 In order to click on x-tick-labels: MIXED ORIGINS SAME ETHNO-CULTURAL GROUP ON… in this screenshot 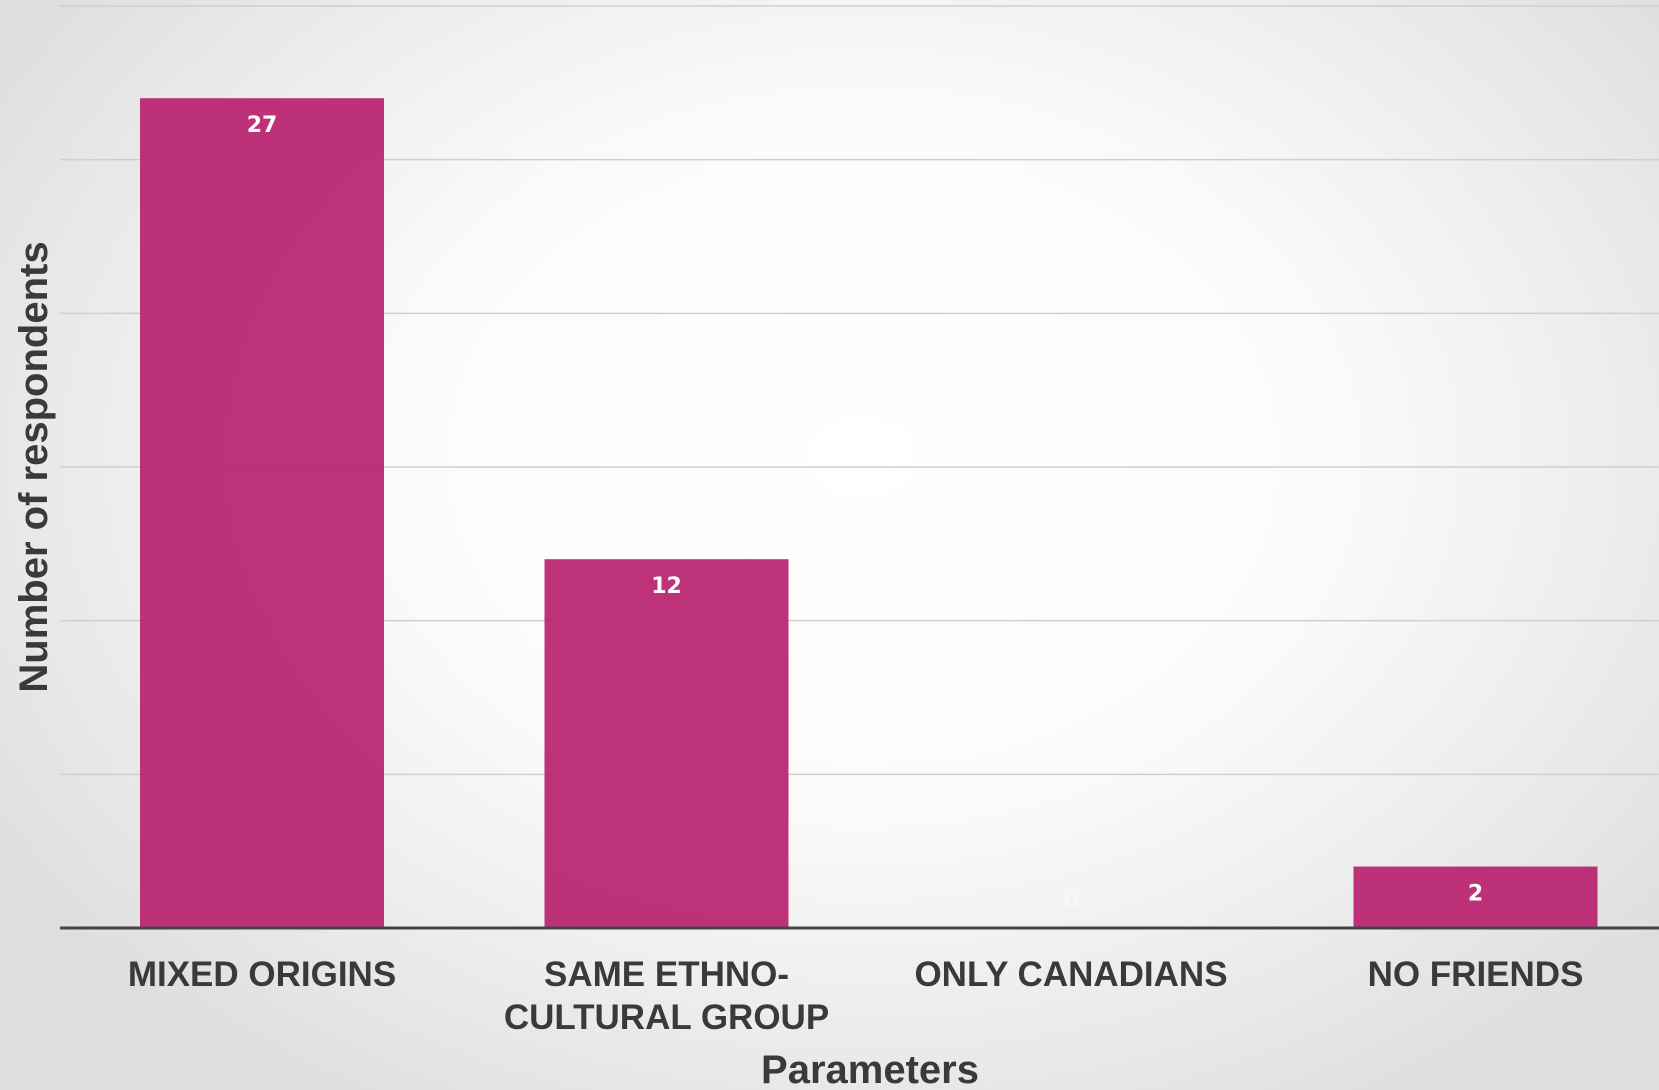, I will do `click(856, 996)`.